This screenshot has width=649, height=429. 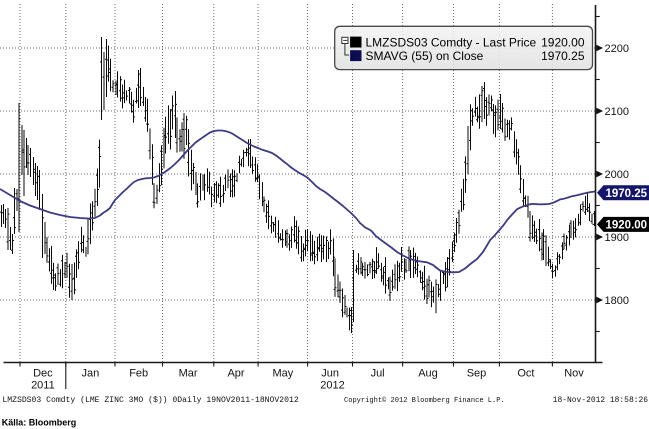 I want to click on svg-text: 18-Nov-2012 18:58:26, so click(x=601, y=400).